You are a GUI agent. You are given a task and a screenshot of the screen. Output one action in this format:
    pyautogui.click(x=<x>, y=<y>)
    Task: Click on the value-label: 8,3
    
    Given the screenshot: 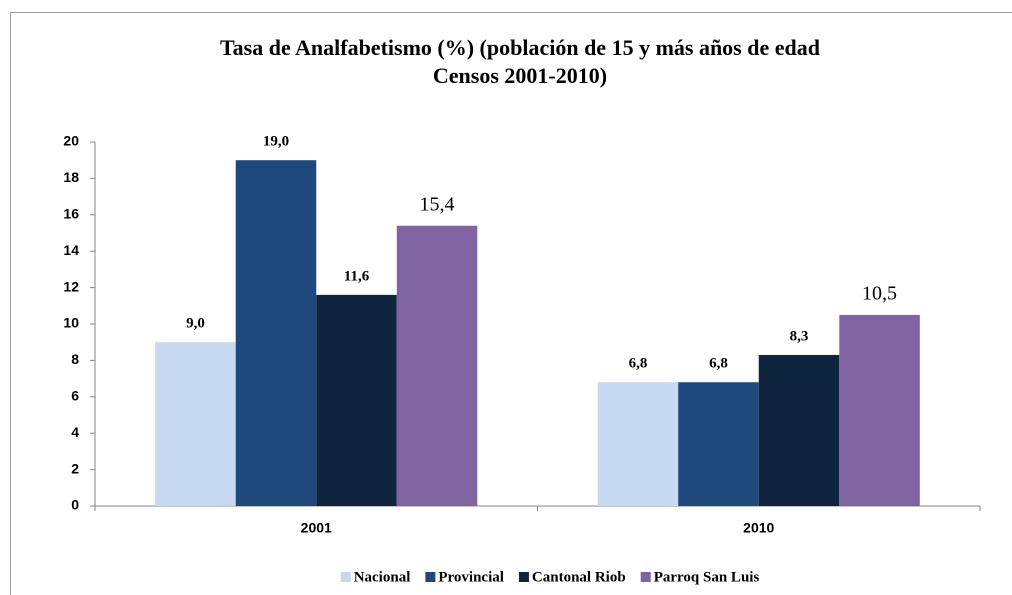 What is the action you would take?
    pyautogui.click(x=799, y=336)
    